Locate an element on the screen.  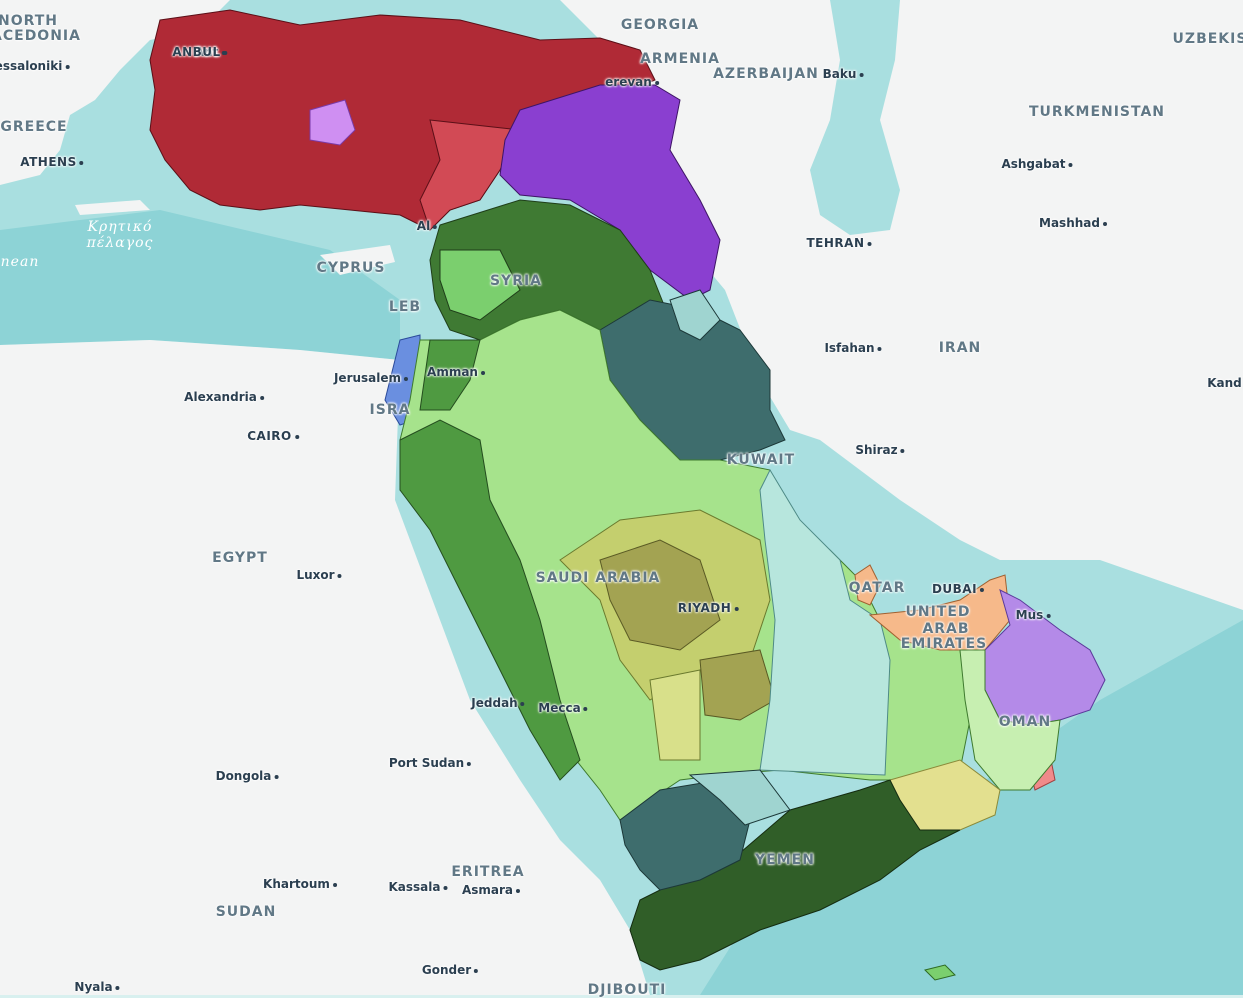
region-yemen is located at coordinates (795, 875).